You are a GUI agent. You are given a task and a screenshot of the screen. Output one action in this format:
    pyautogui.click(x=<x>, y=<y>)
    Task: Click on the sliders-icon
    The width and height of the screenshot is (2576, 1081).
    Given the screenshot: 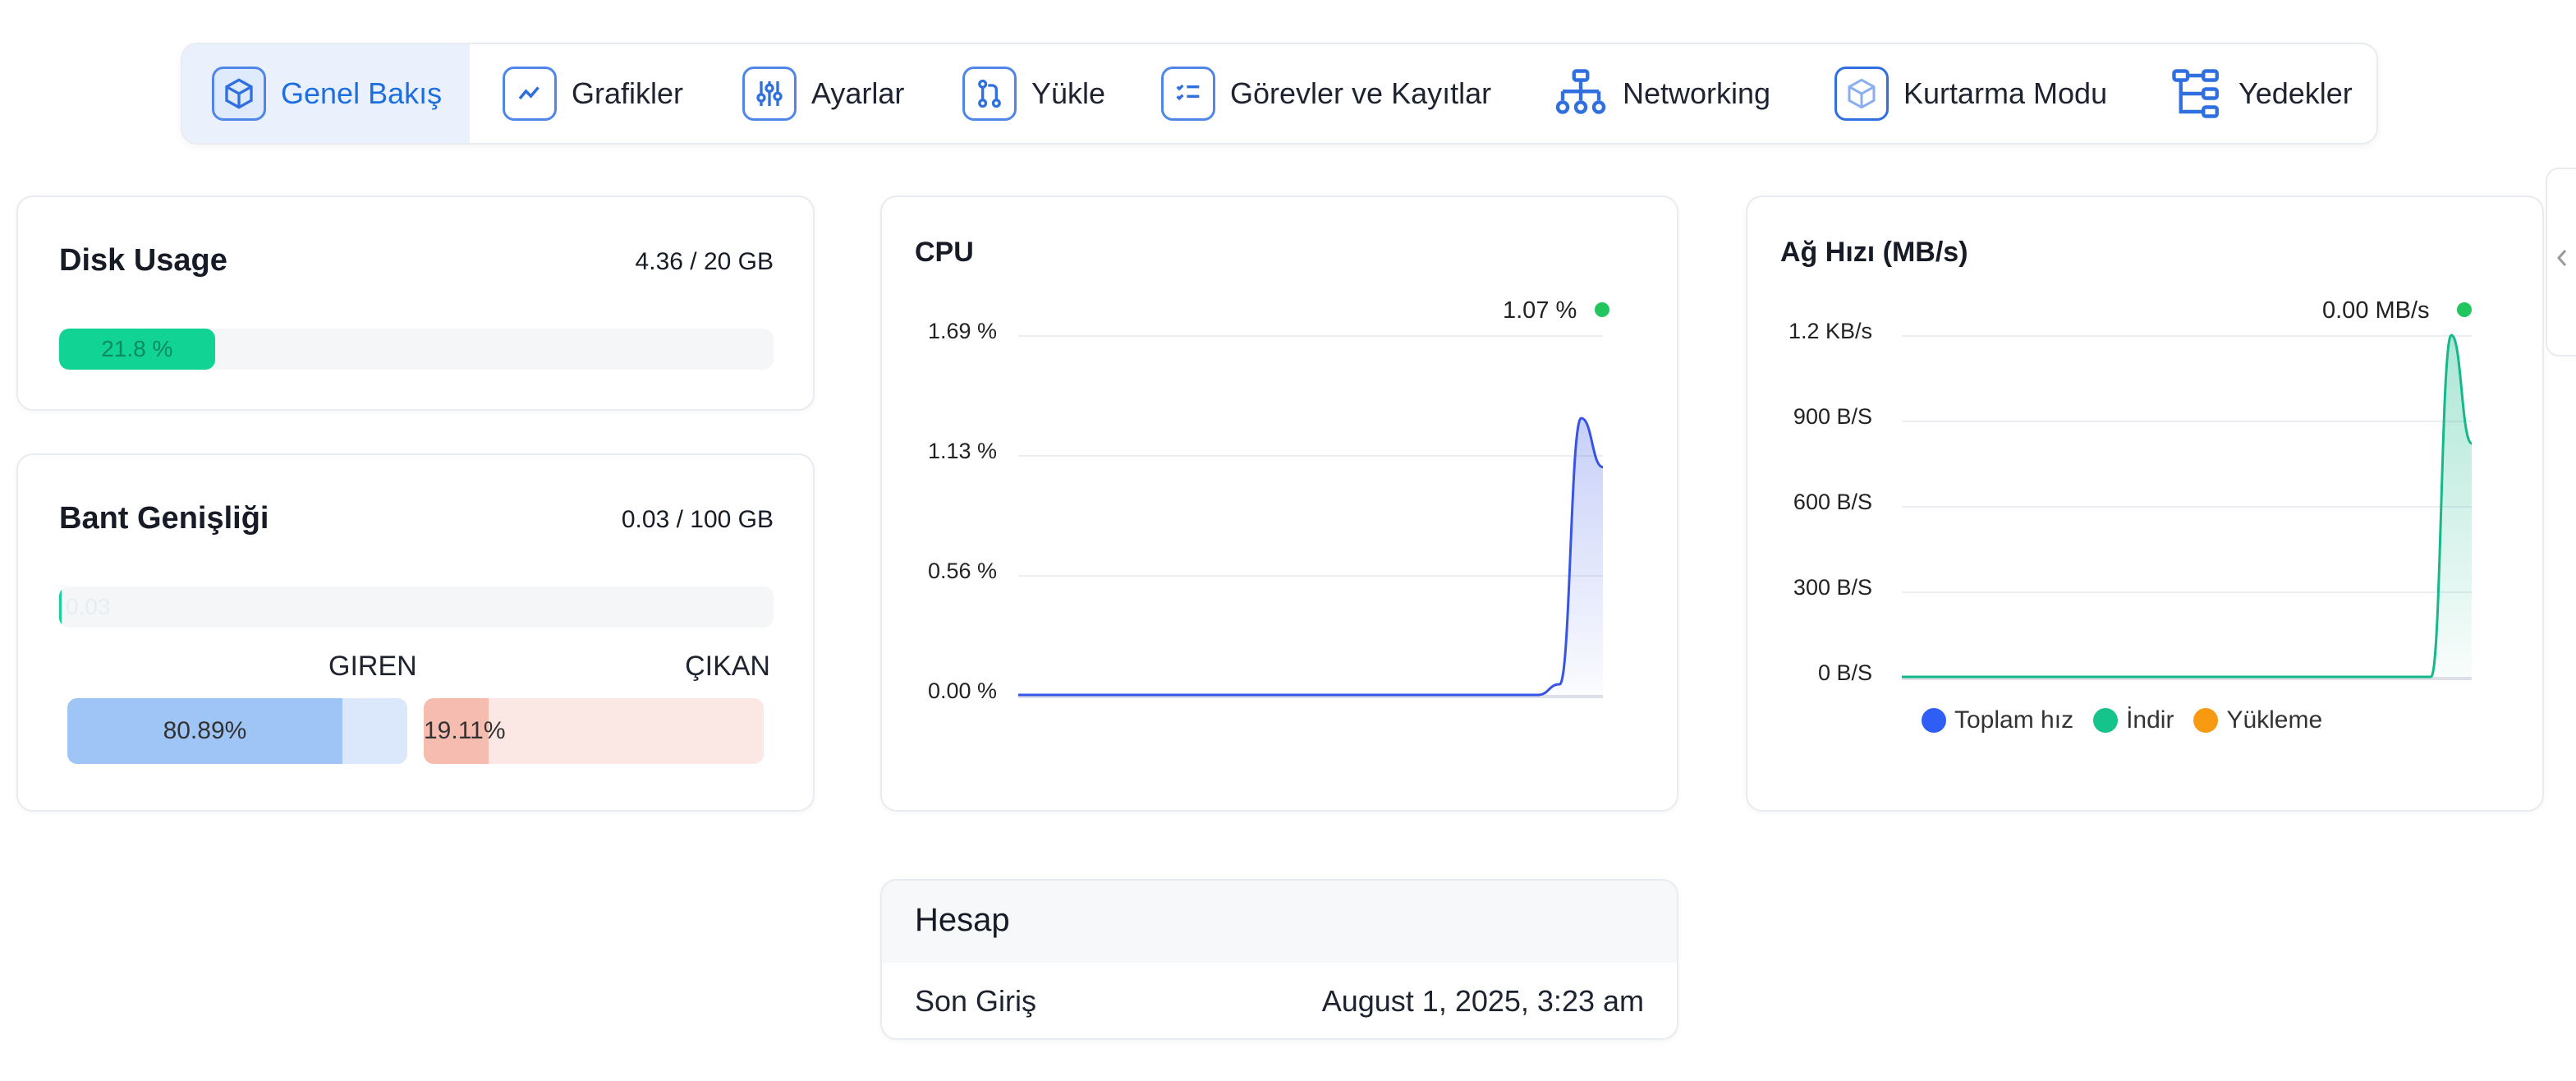 What is the action you would take?
    pyautogui.click(x=769, y=93)
    